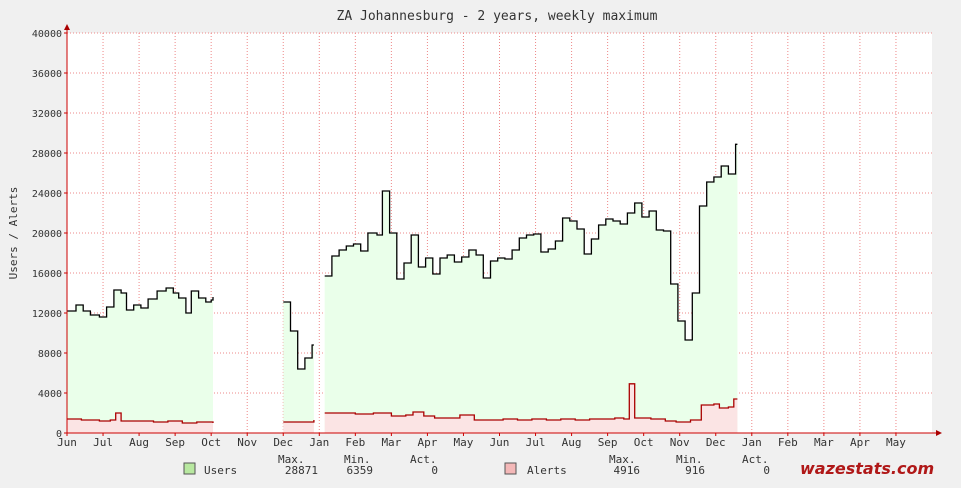 This screenshot has width=961, height=488. What do you see at coordinates (189, 468) in the screenshot?
I see `legend-swatch-users` at bounding box center [189, 468].